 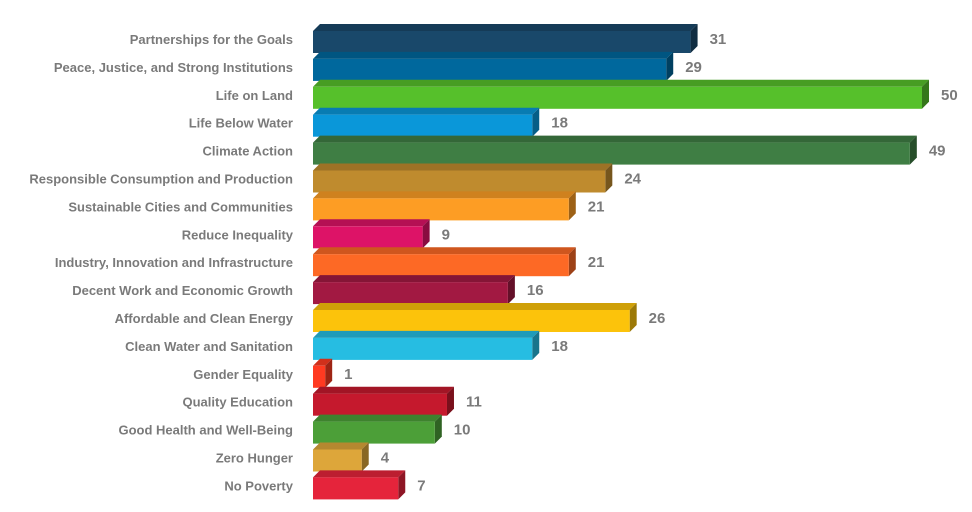 I want to click on bar-group: Climate Action 49, so click(x=574, y=150).